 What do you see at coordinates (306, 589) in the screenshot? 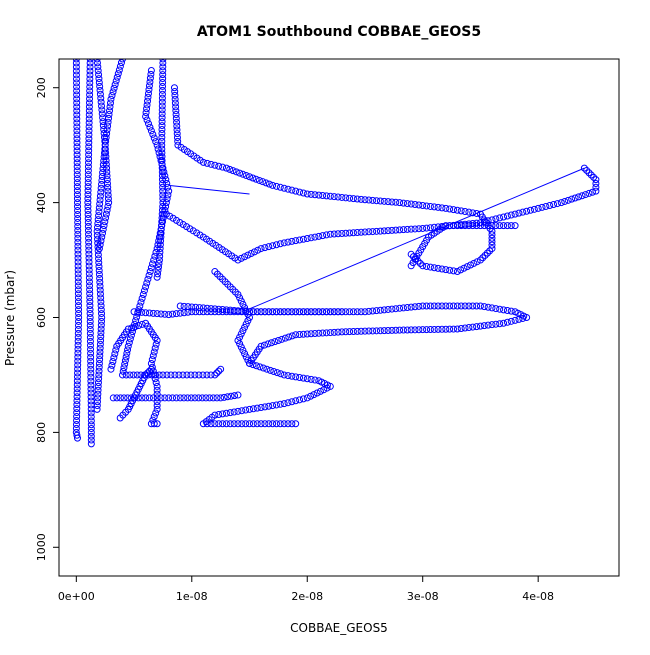
I see `x-axis: 0e+00 1e-08 2e-08 3e-08 4e-08` at bounding box center [306, 589].